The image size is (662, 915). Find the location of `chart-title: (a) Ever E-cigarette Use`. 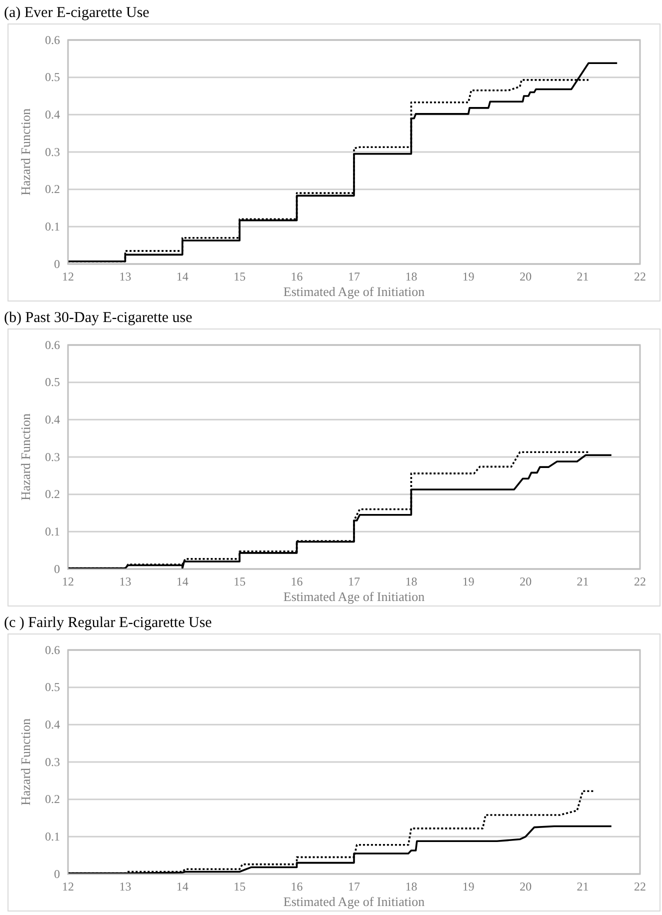

chart-title: (a) Ever E-cigarette Use is located at coordinates (77, 13).